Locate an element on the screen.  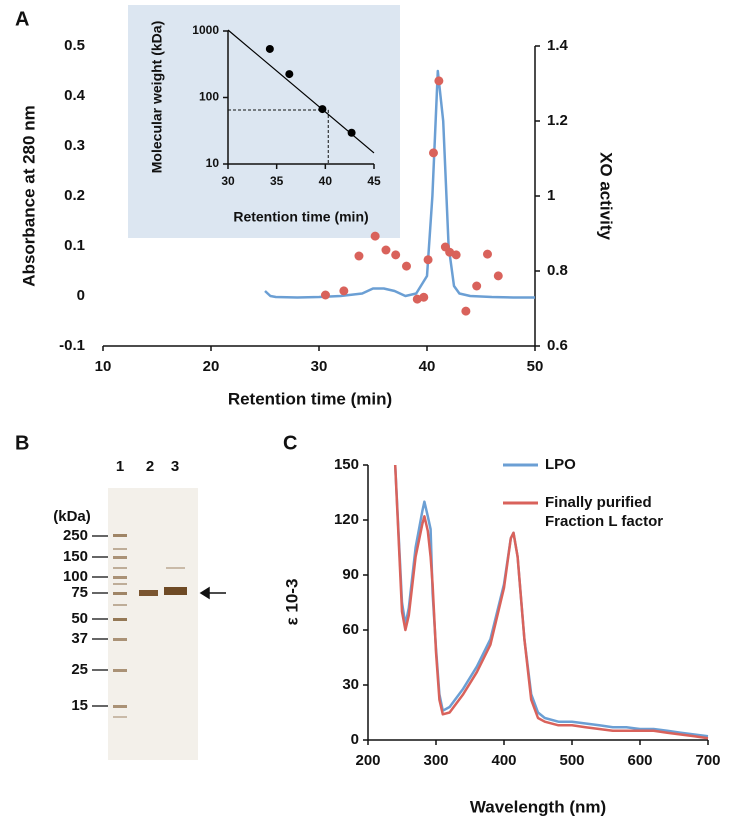
x-tick-label: 500 is located at coordinates (571, 760).